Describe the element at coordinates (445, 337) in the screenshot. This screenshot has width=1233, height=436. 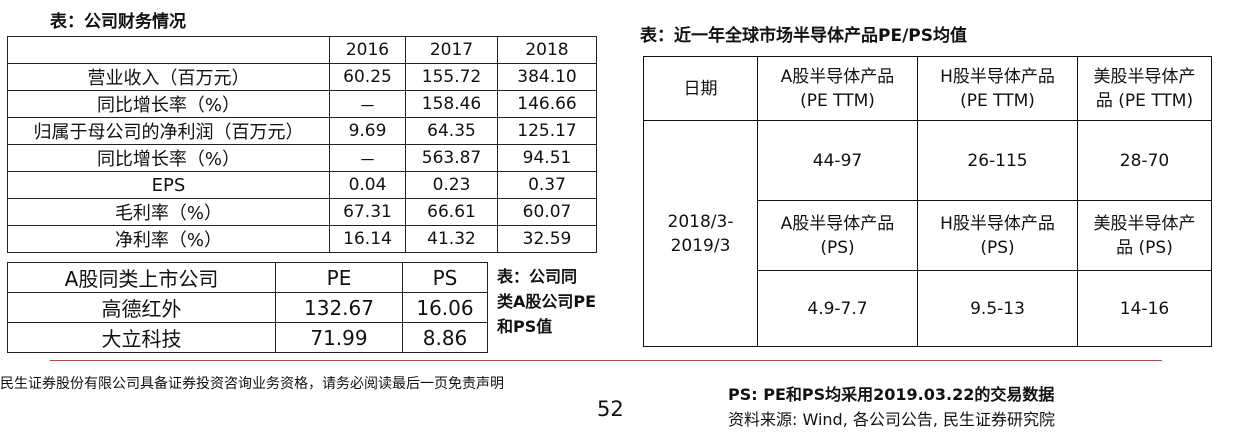
I see `table-cell: 8.86` at that location.